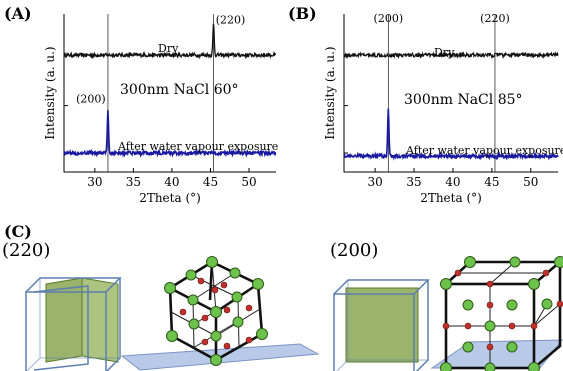 This screenshot has height=371, width=563. Describe the element at coordinates (50, 92) in the screenshot. I see `chart-a-ylabel: Intensity (a. u.)` at that location.